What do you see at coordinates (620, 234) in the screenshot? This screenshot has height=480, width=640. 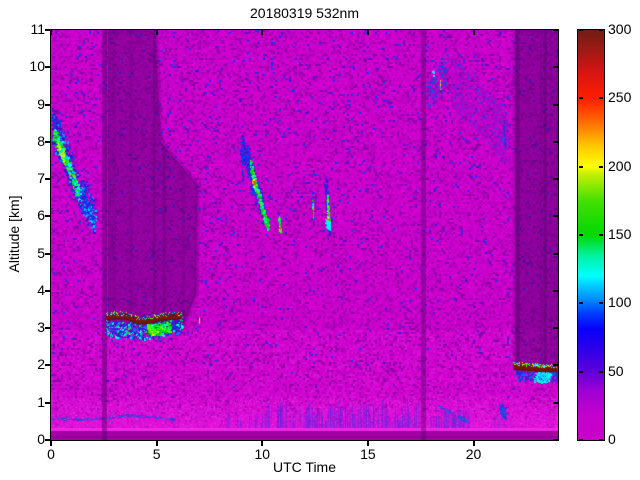 I see `colorbar-tick-label: 150` at bounding box center [620, 234].